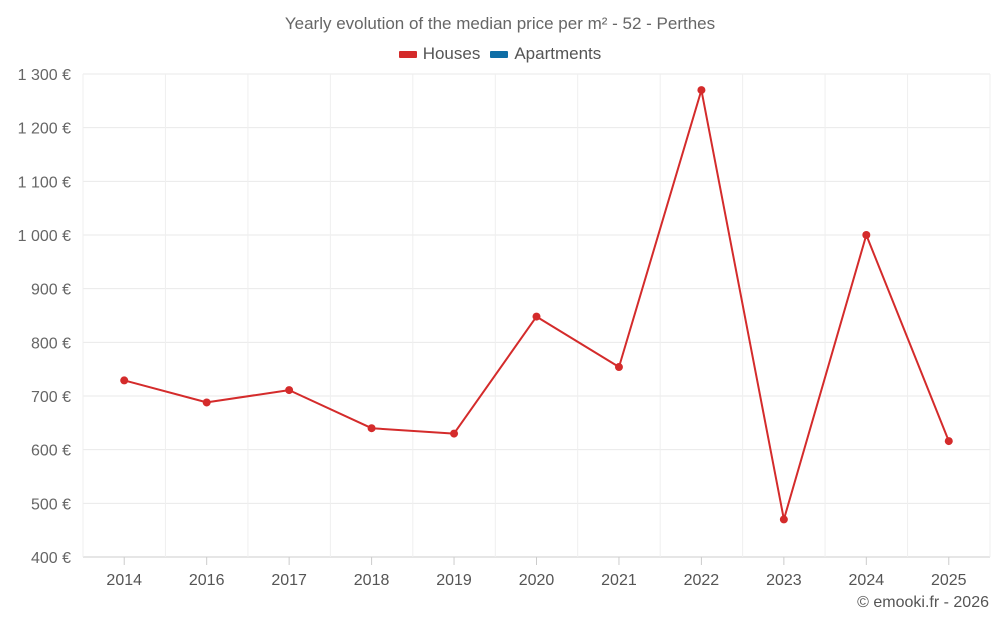 This screenshot has height=625, width=1000. I want to click on legend-swatch-apartments, so click(499, 54).